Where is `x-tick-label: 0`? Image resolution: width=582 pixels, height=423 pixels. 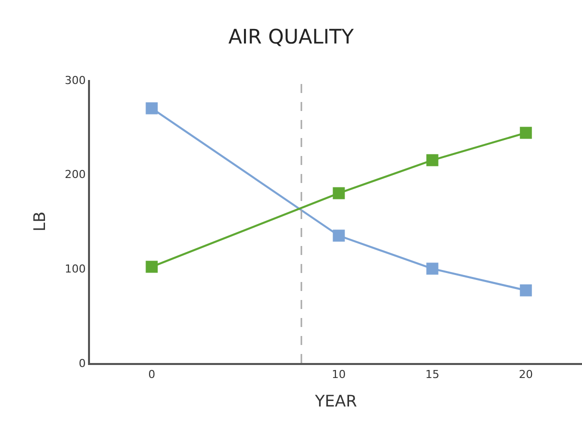 x-tick-label: 0 is located at coordinates (152, 375).